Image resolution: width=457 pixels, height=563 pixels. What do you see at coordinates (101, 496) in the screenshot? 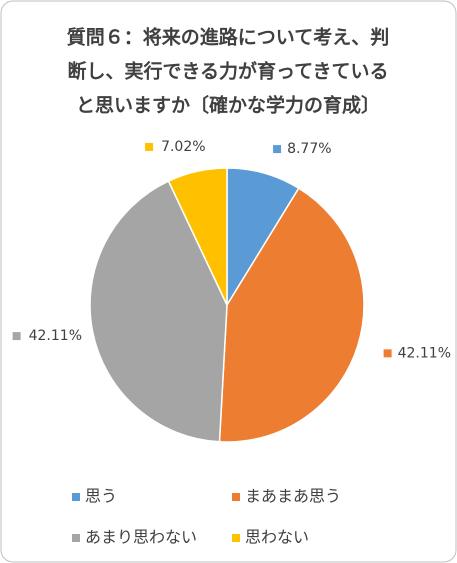
I see `legend-label: 思う` at bounding box center [101, 496].